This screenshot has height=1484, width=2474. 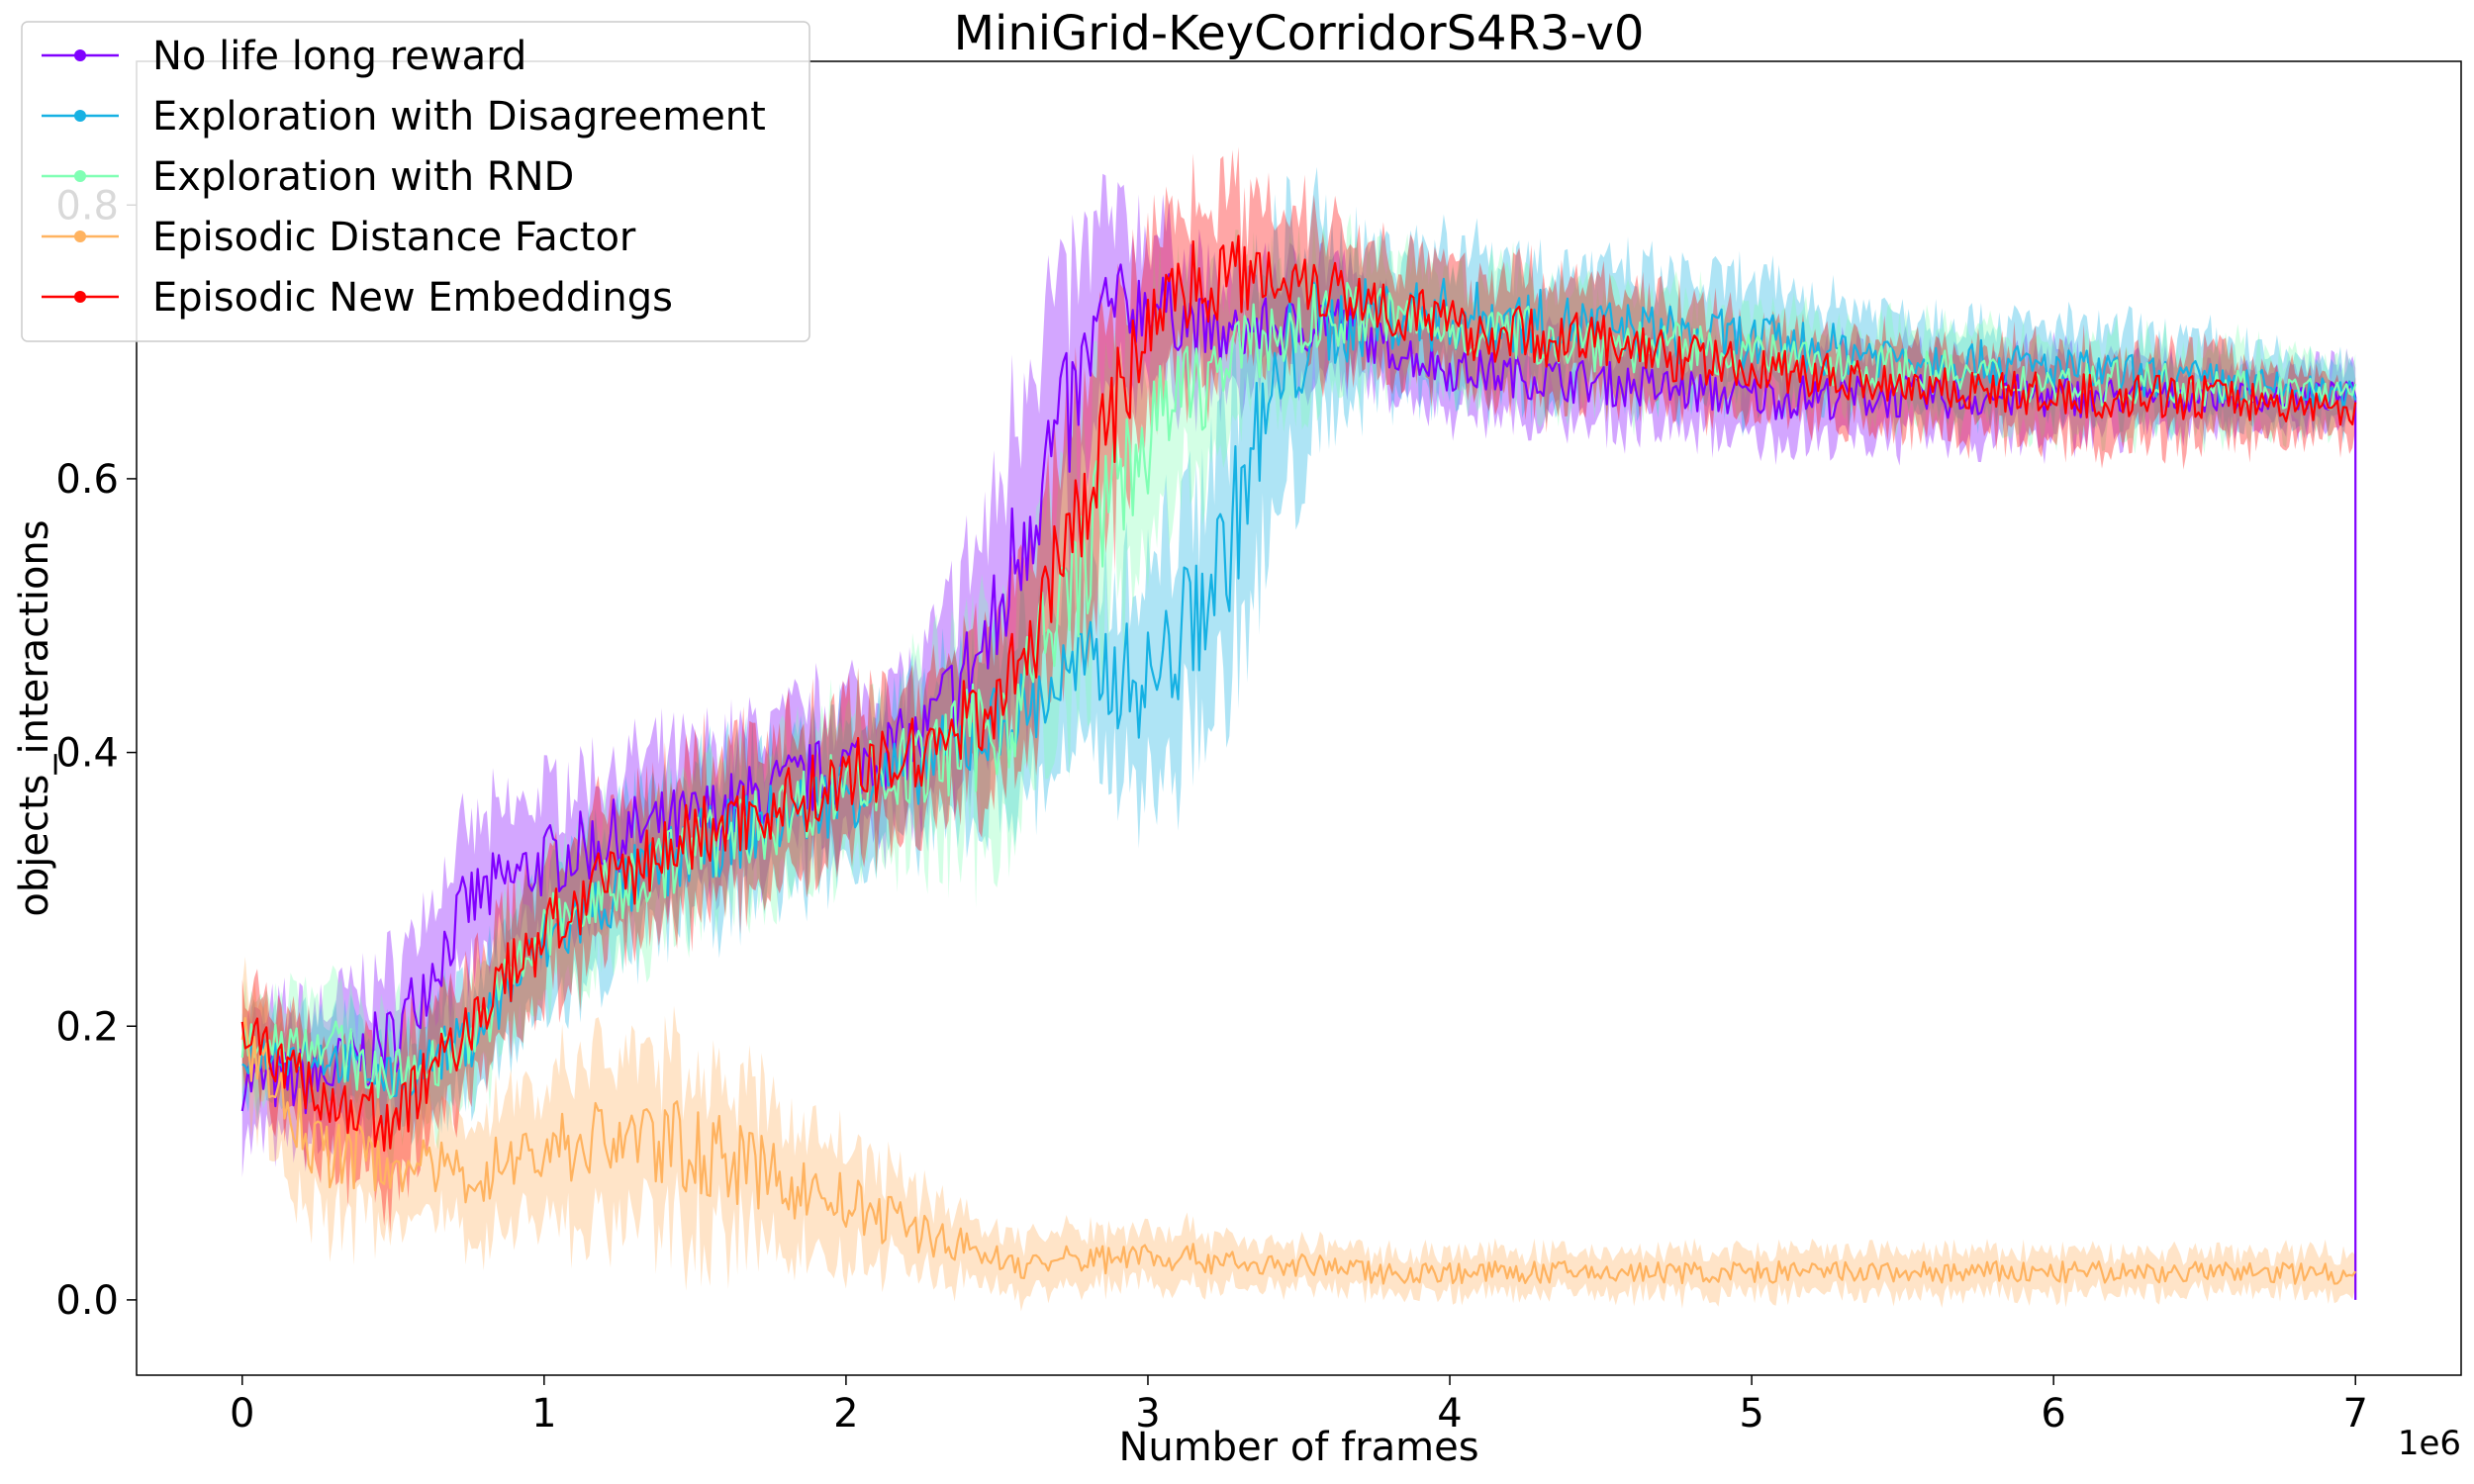 What do you see at coordinates (242, 1414) in the screenshot?
I see `x-tick-label: 0` at bounding box center [242, 1414].